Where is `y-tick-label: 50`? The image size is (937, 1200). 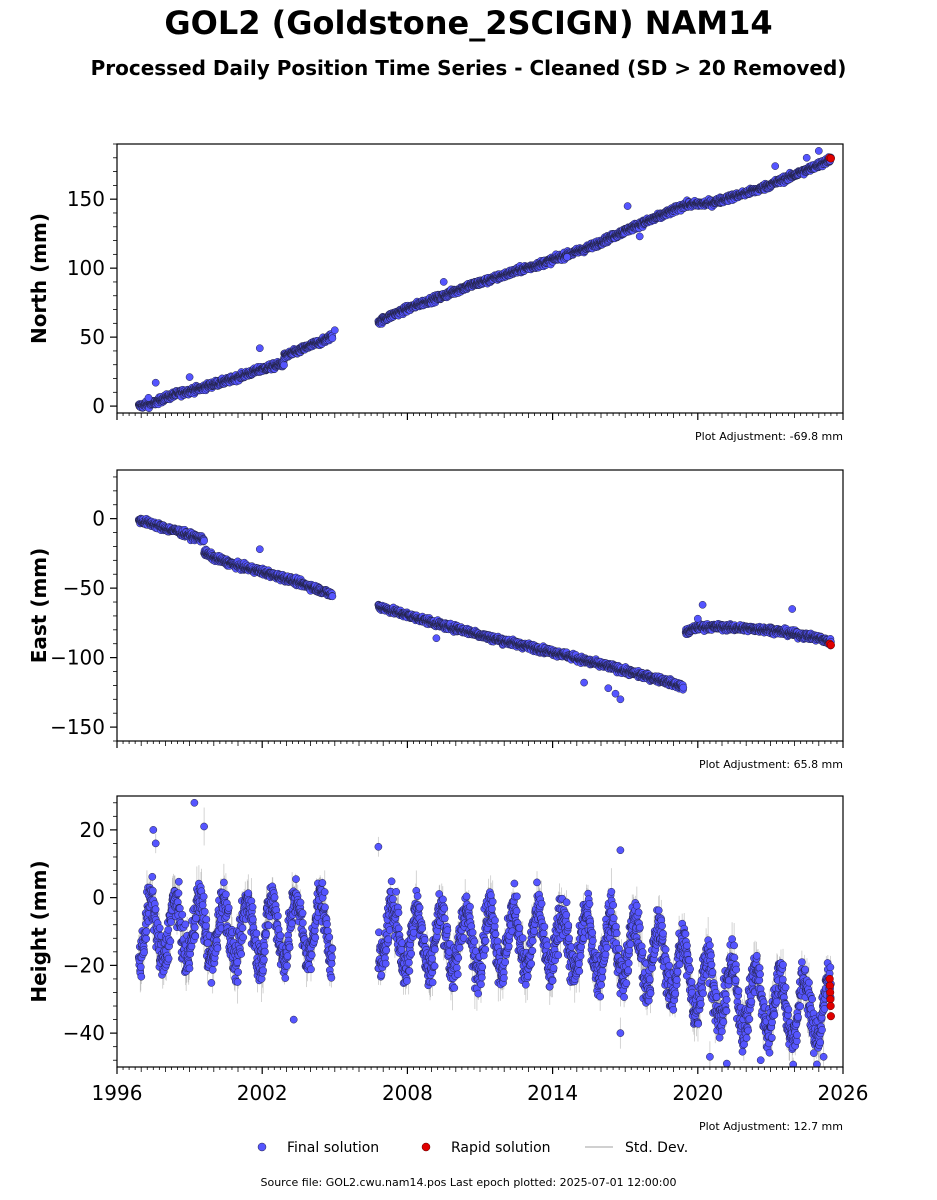
y-tick-label: 50 is located at coordinates (92, 337).